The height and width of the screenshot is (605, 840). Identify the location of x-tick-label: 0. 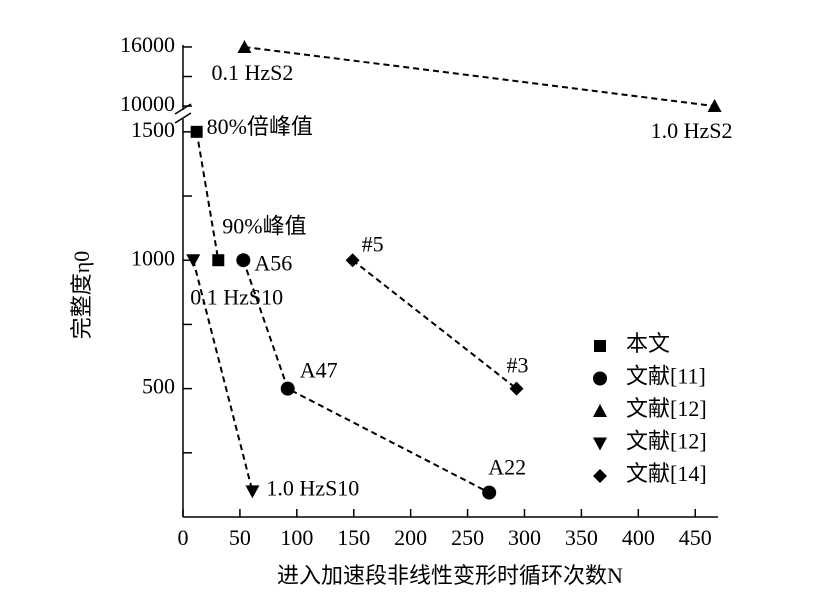
(183, 537).